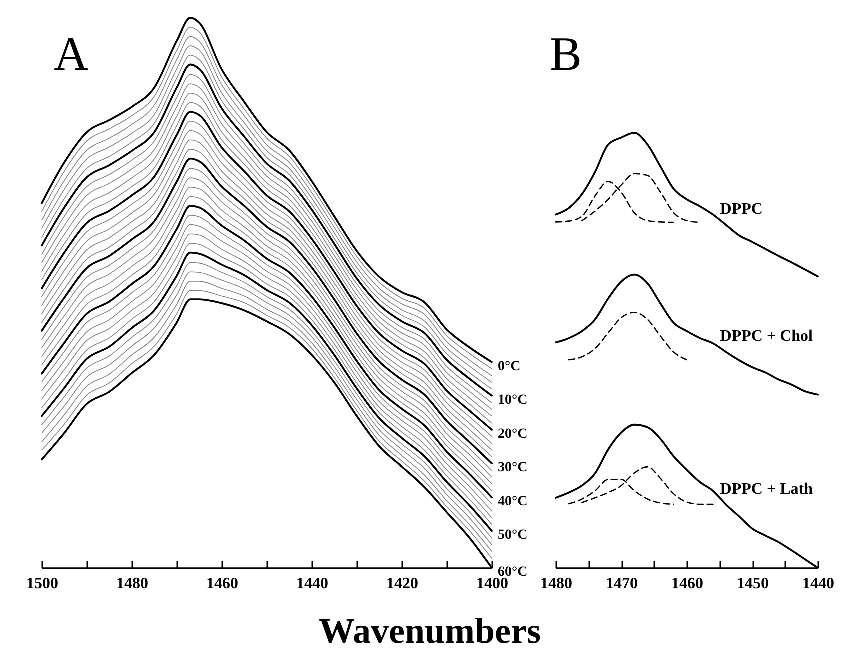 The image size is (845, 659). I want to click on series-label: 30°C, so click(513, 468).